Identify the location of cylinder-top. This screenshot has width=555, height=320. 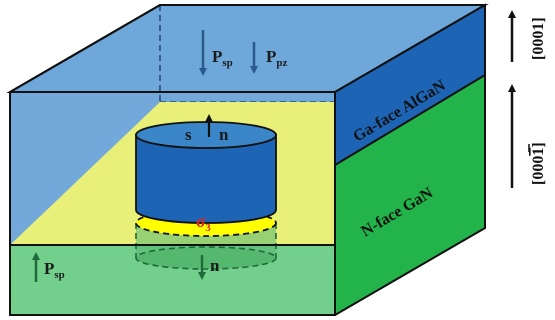
(206, 135).